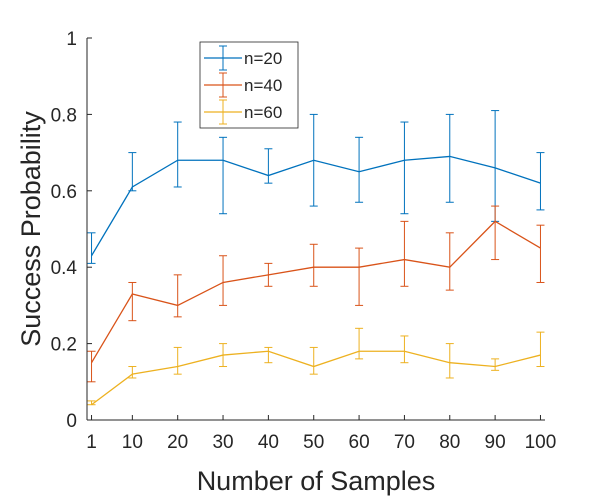  I want to click on y-tick-label: 0, so click(71, 421).